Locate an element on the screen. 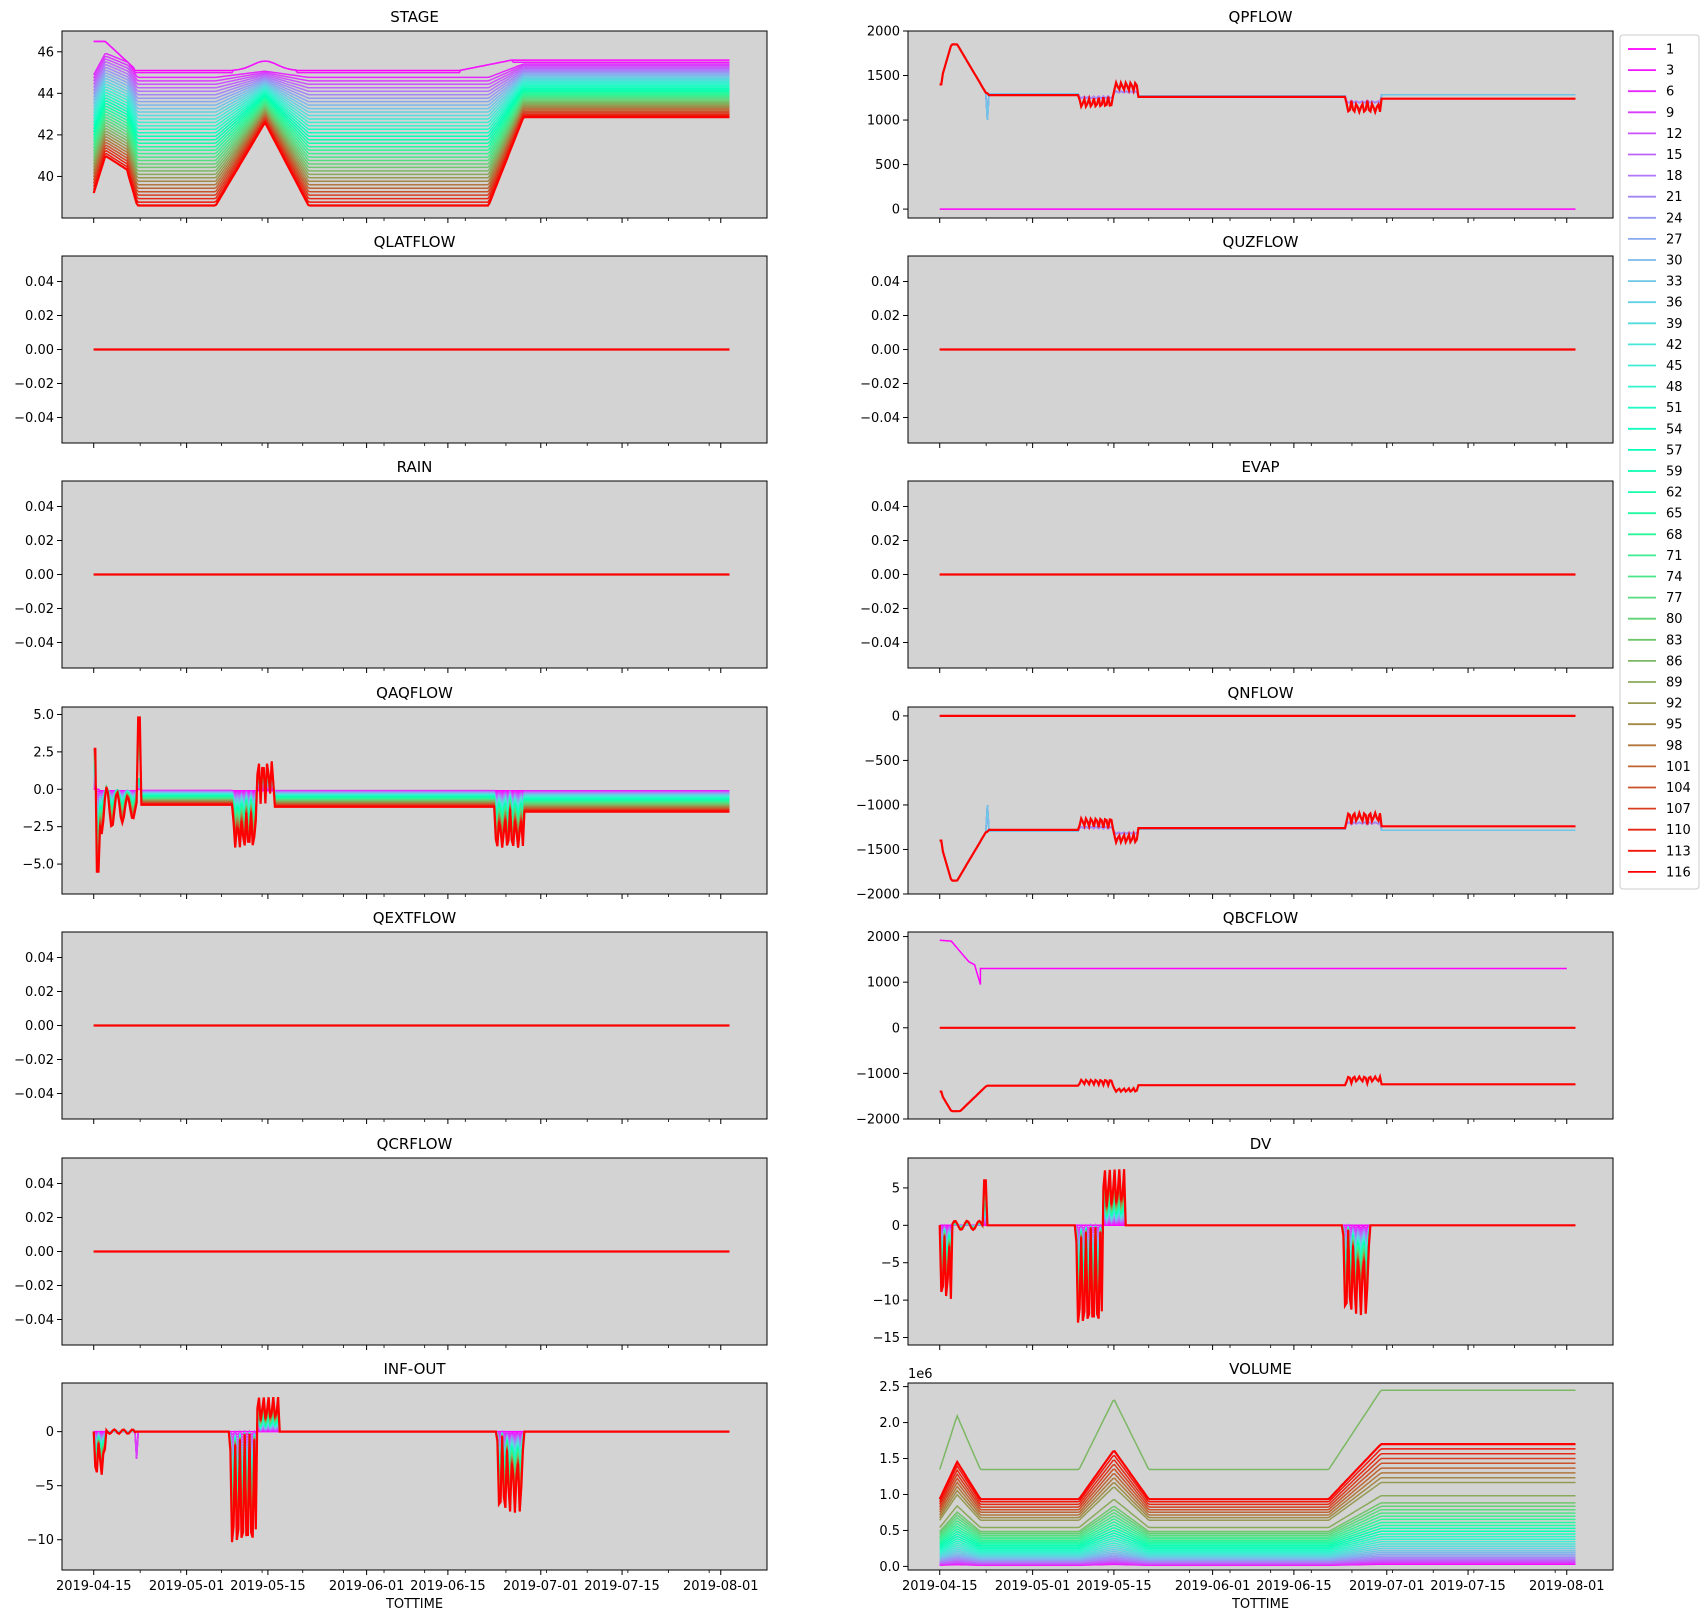  legend-label-101: 101 is located at coordinates (1678, 767).